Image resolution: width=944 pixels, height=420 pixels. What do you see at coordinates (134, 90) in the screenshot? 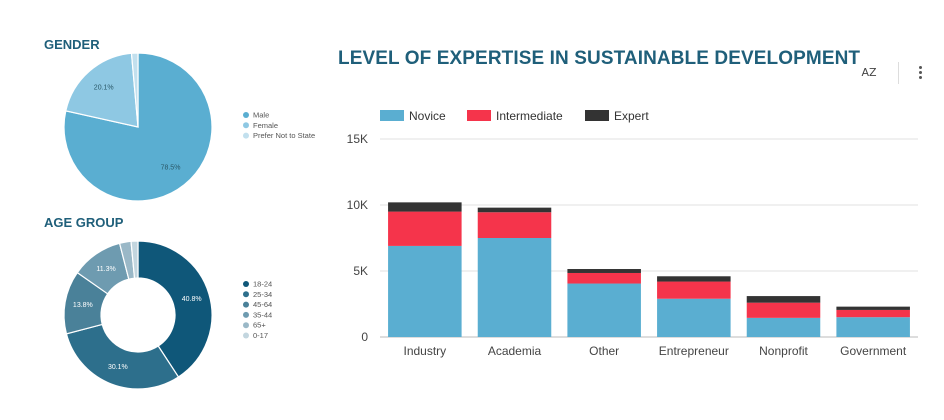
I see `gender-slice-Prefer Not to State` at bounding box center [134, 90].